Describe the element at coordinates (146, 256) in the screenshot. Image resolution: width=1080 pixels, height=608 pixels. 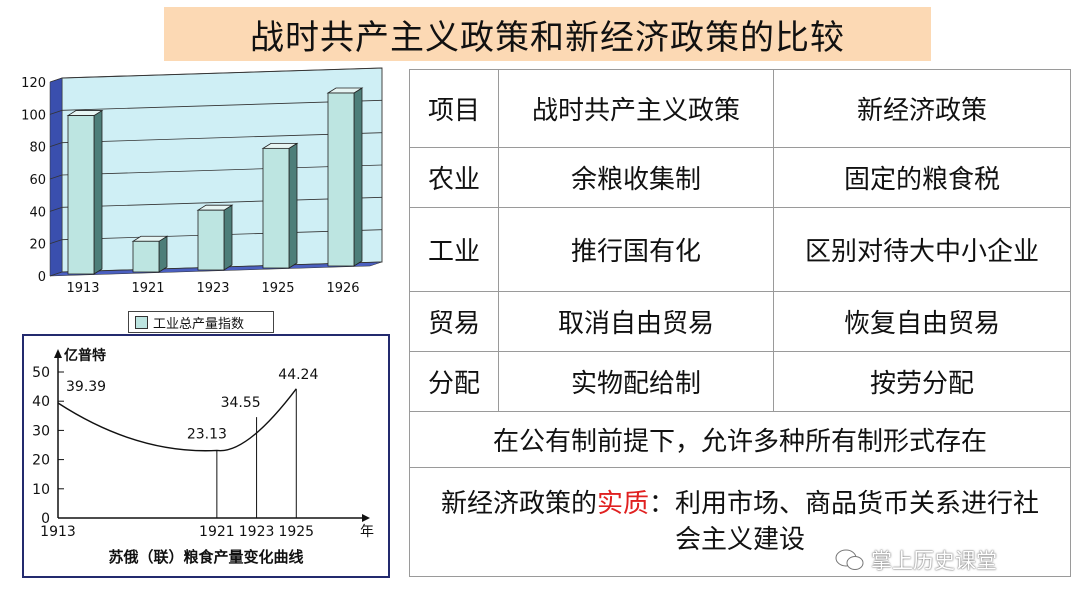
I see `bar-1921` at that location.